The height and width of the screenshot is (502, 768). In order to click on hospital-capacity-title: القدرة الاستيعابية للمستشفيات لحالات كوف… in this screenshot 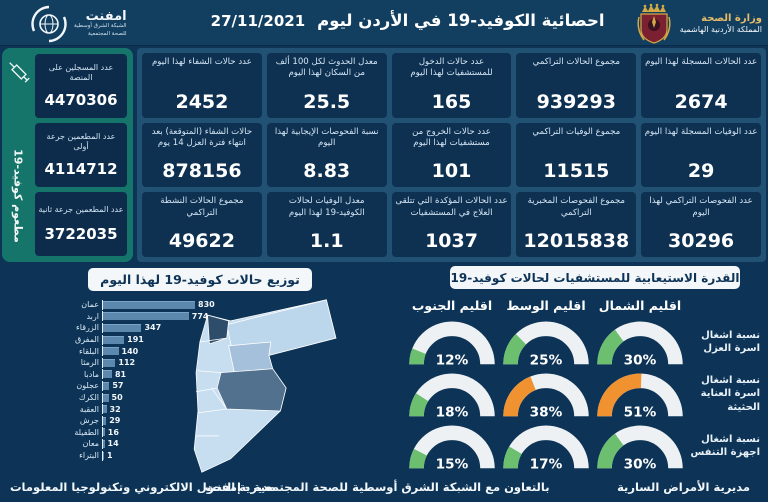, I will do `click(595, 277)`.